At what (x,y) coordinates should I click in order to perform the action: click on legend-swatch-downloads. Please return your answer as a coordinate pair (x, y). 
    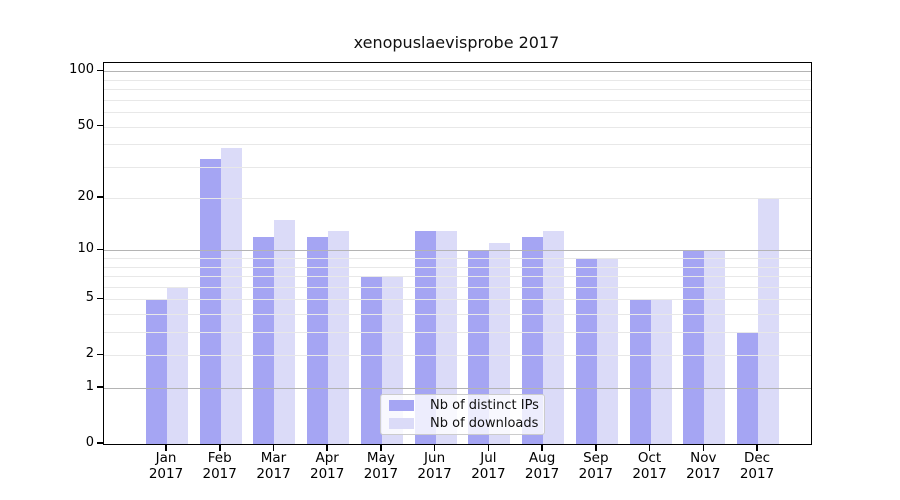
    Looking at the image, I should click on (401, 423).